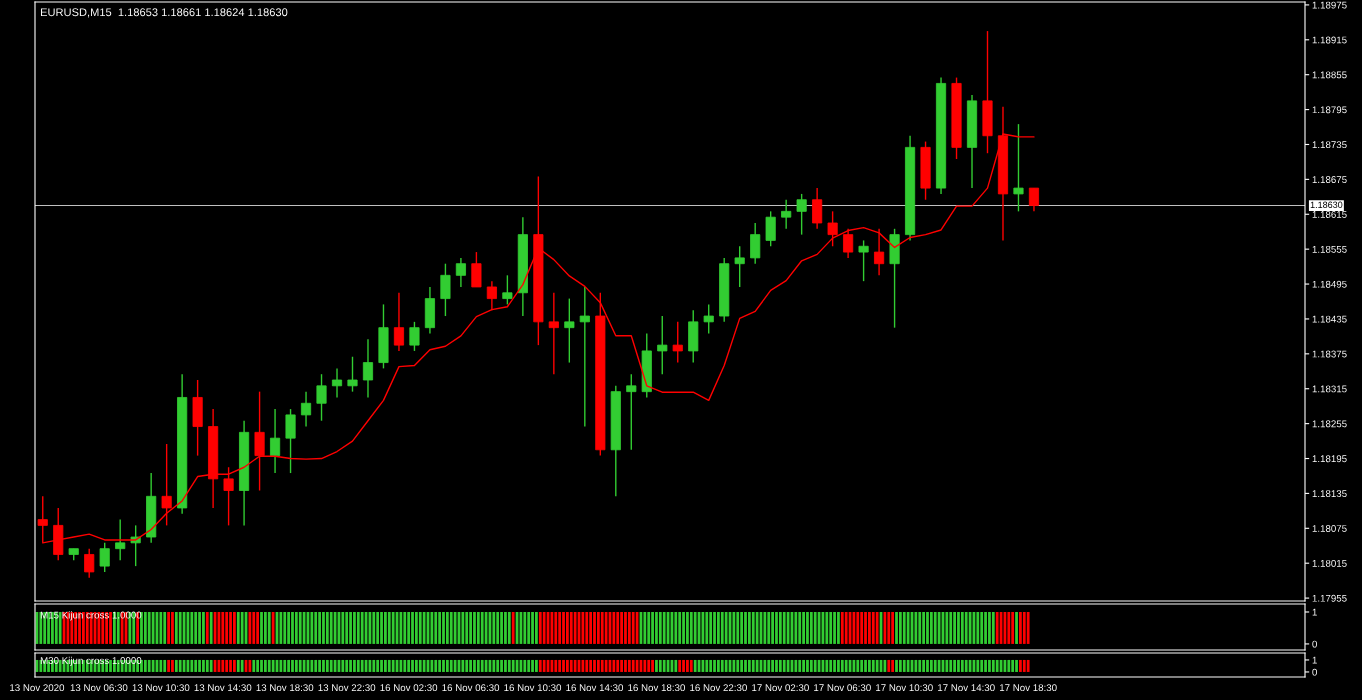 The width and height of the screenshot is (1362, 700). What do you see at coordinates (1329, 110) in the screenshot?
I see `y-tick-label: 1.18795` at bounding box center [1329, 110].